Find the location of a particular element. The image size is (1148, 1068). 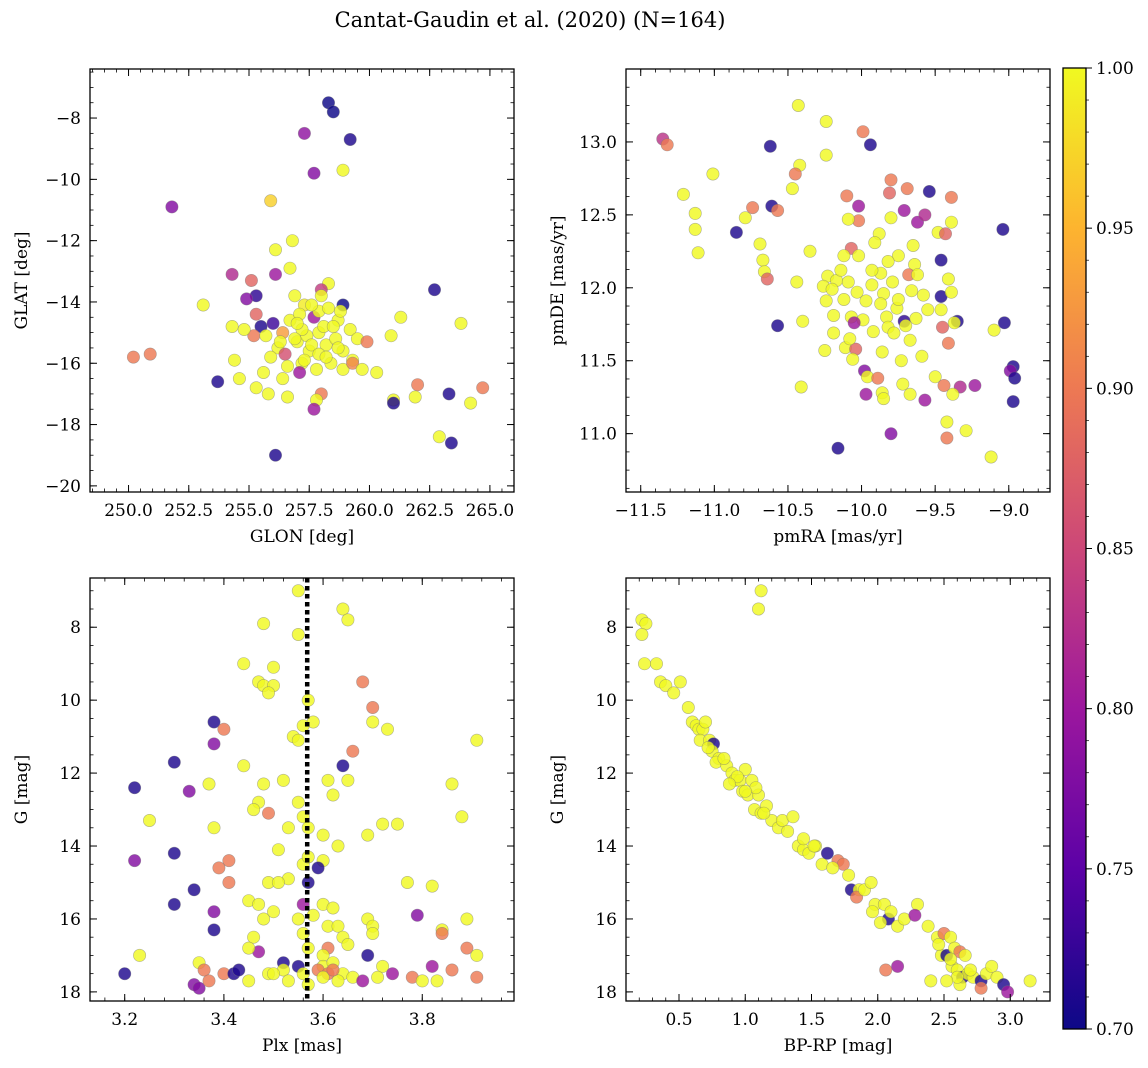

x-tick-label: −10.5 is located at coordinates (788, 511).